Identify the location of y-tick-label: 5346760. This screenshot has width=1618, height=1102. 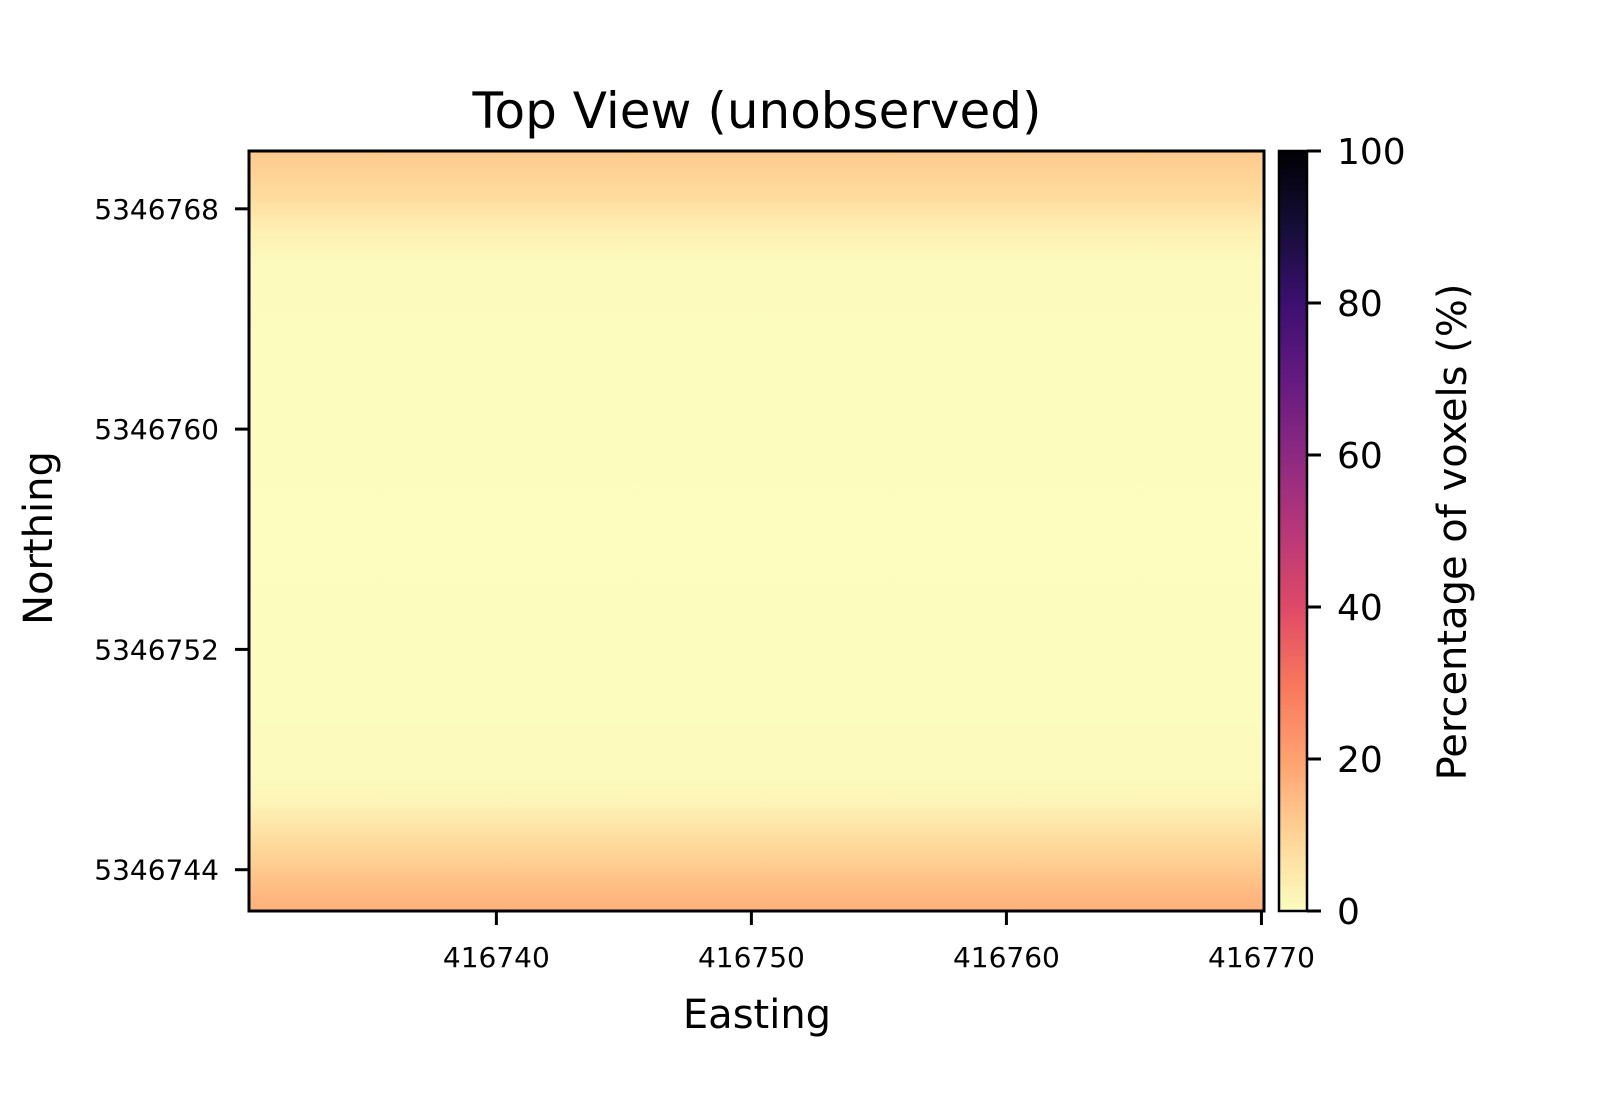
(156, 429).